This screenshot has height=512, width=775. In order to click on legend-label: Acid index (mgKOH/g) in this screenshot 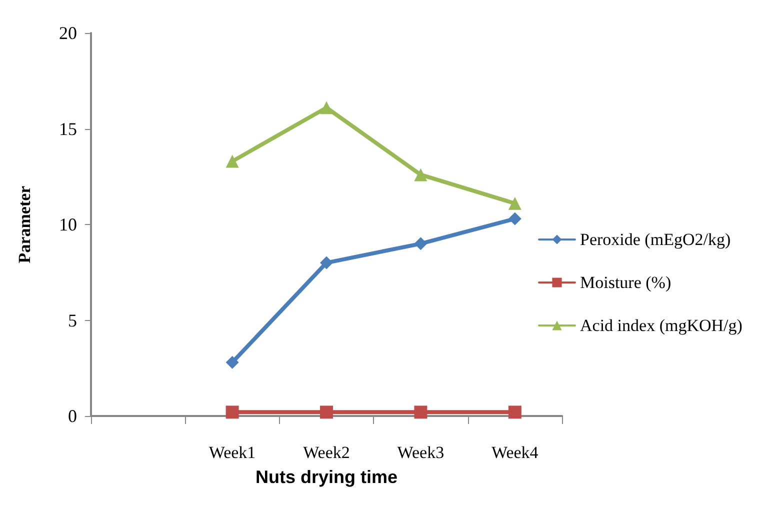, I will do `click(661, 325)`.